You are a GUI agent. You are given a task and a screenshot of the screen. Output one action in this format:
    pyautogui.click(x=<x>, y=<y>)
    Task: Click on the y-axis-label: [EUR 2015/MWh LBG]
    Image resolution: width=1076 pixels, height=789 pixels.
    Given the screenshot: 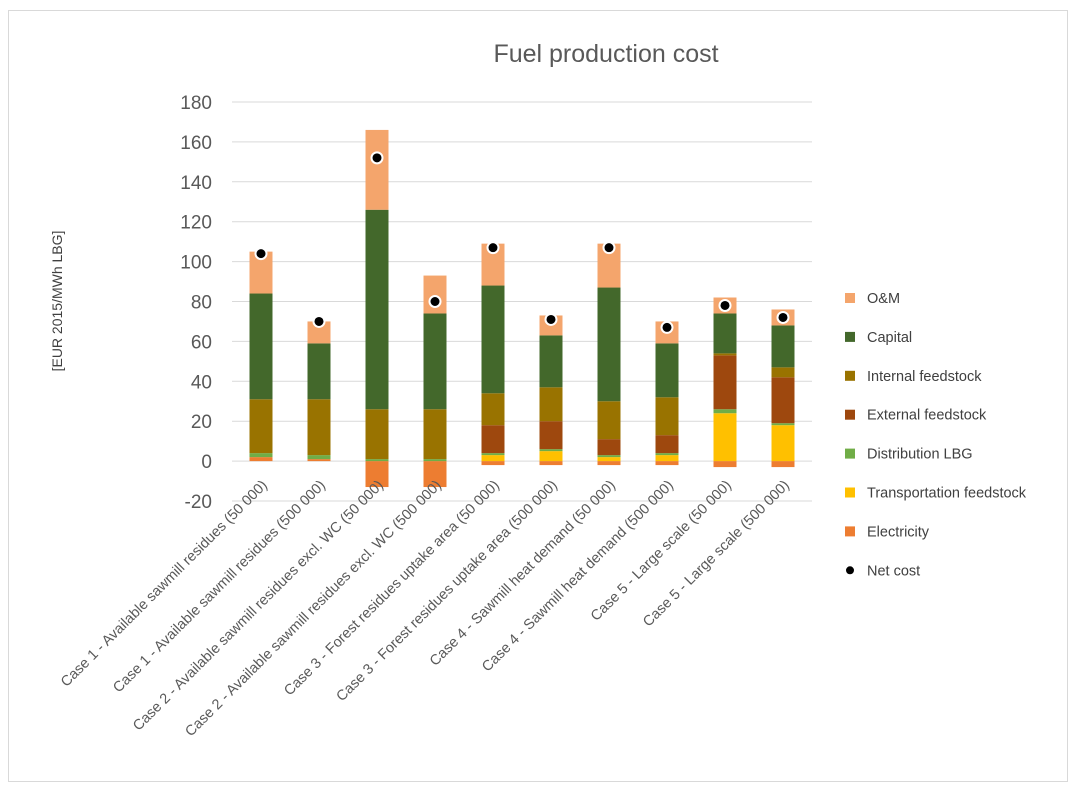 What is the action you would take?
    pyautogui.click(x=57, y=301)
    